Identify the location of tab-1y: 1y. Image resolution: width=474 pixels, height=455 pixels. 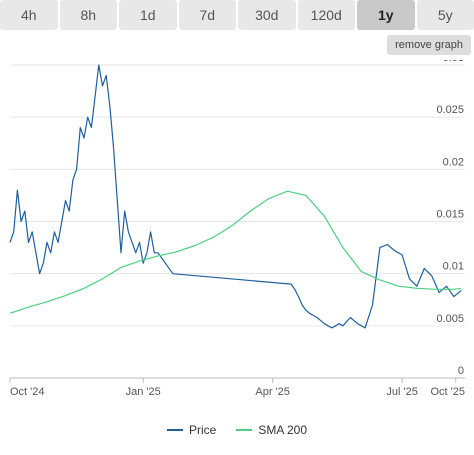
(386, 15).